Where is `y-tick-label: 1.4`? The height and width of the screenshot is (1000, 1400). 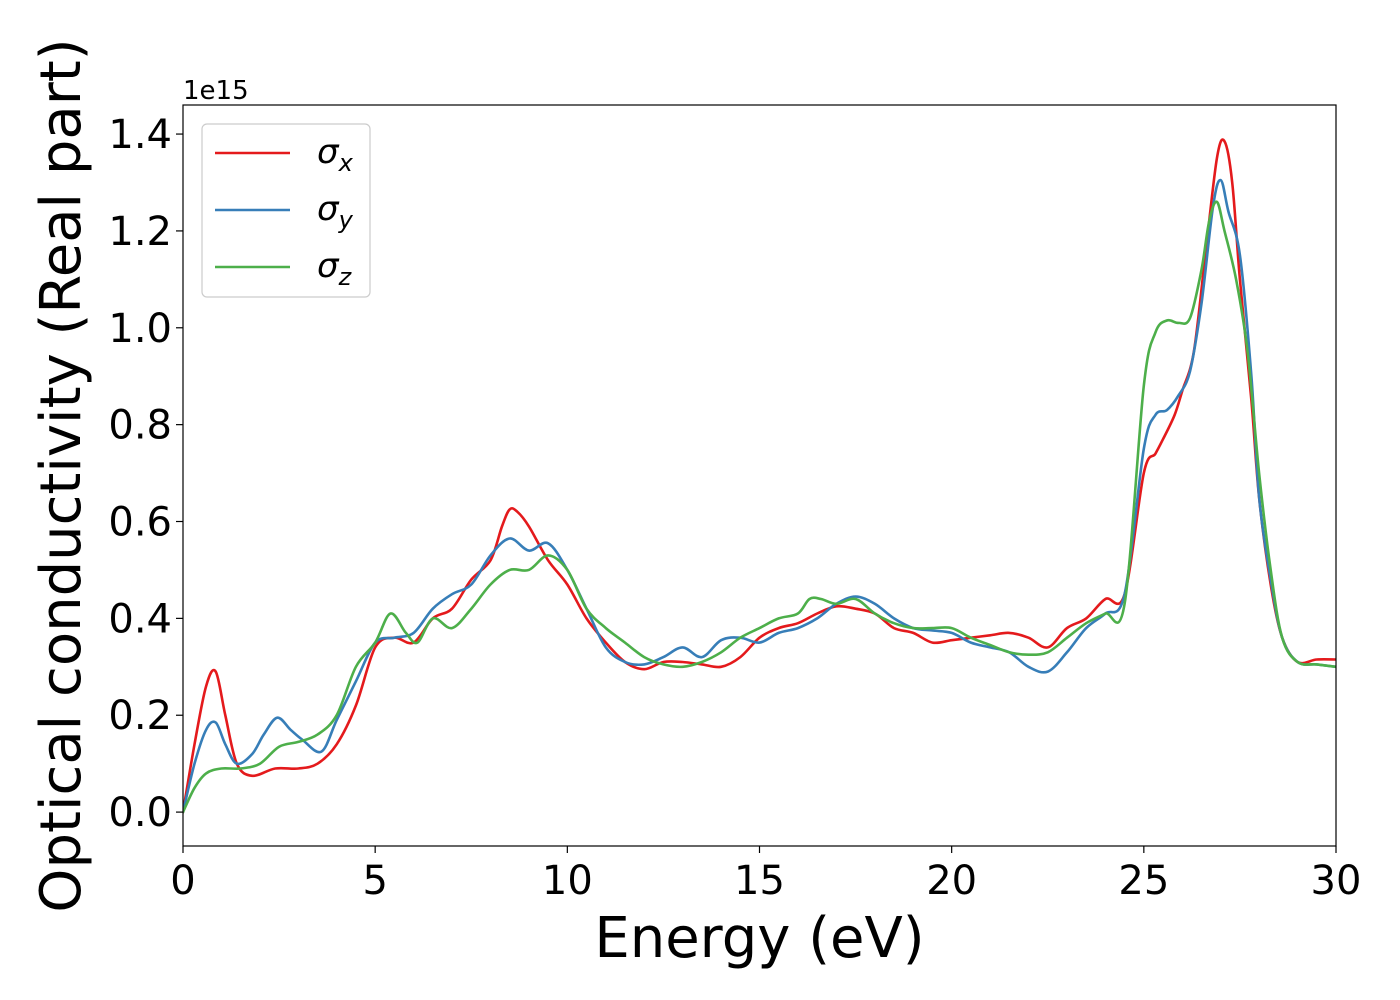 y-tick-label: 1.4 is located at coordinates (140, 135).